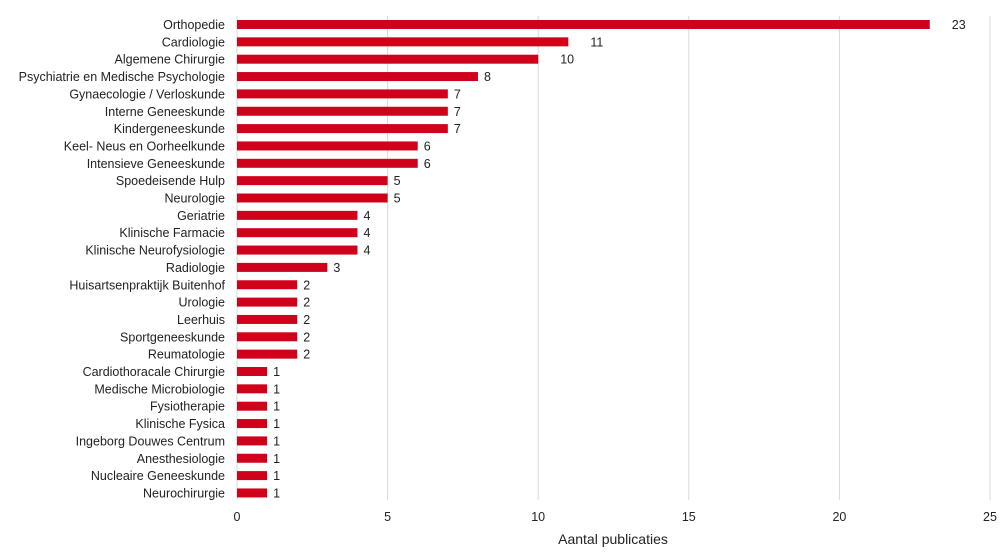 This screenshot has width=1000, height=556. Describe the element at coordinates (186, 355) in the screenshot. I see `category-label: Reumatologie` at that location.